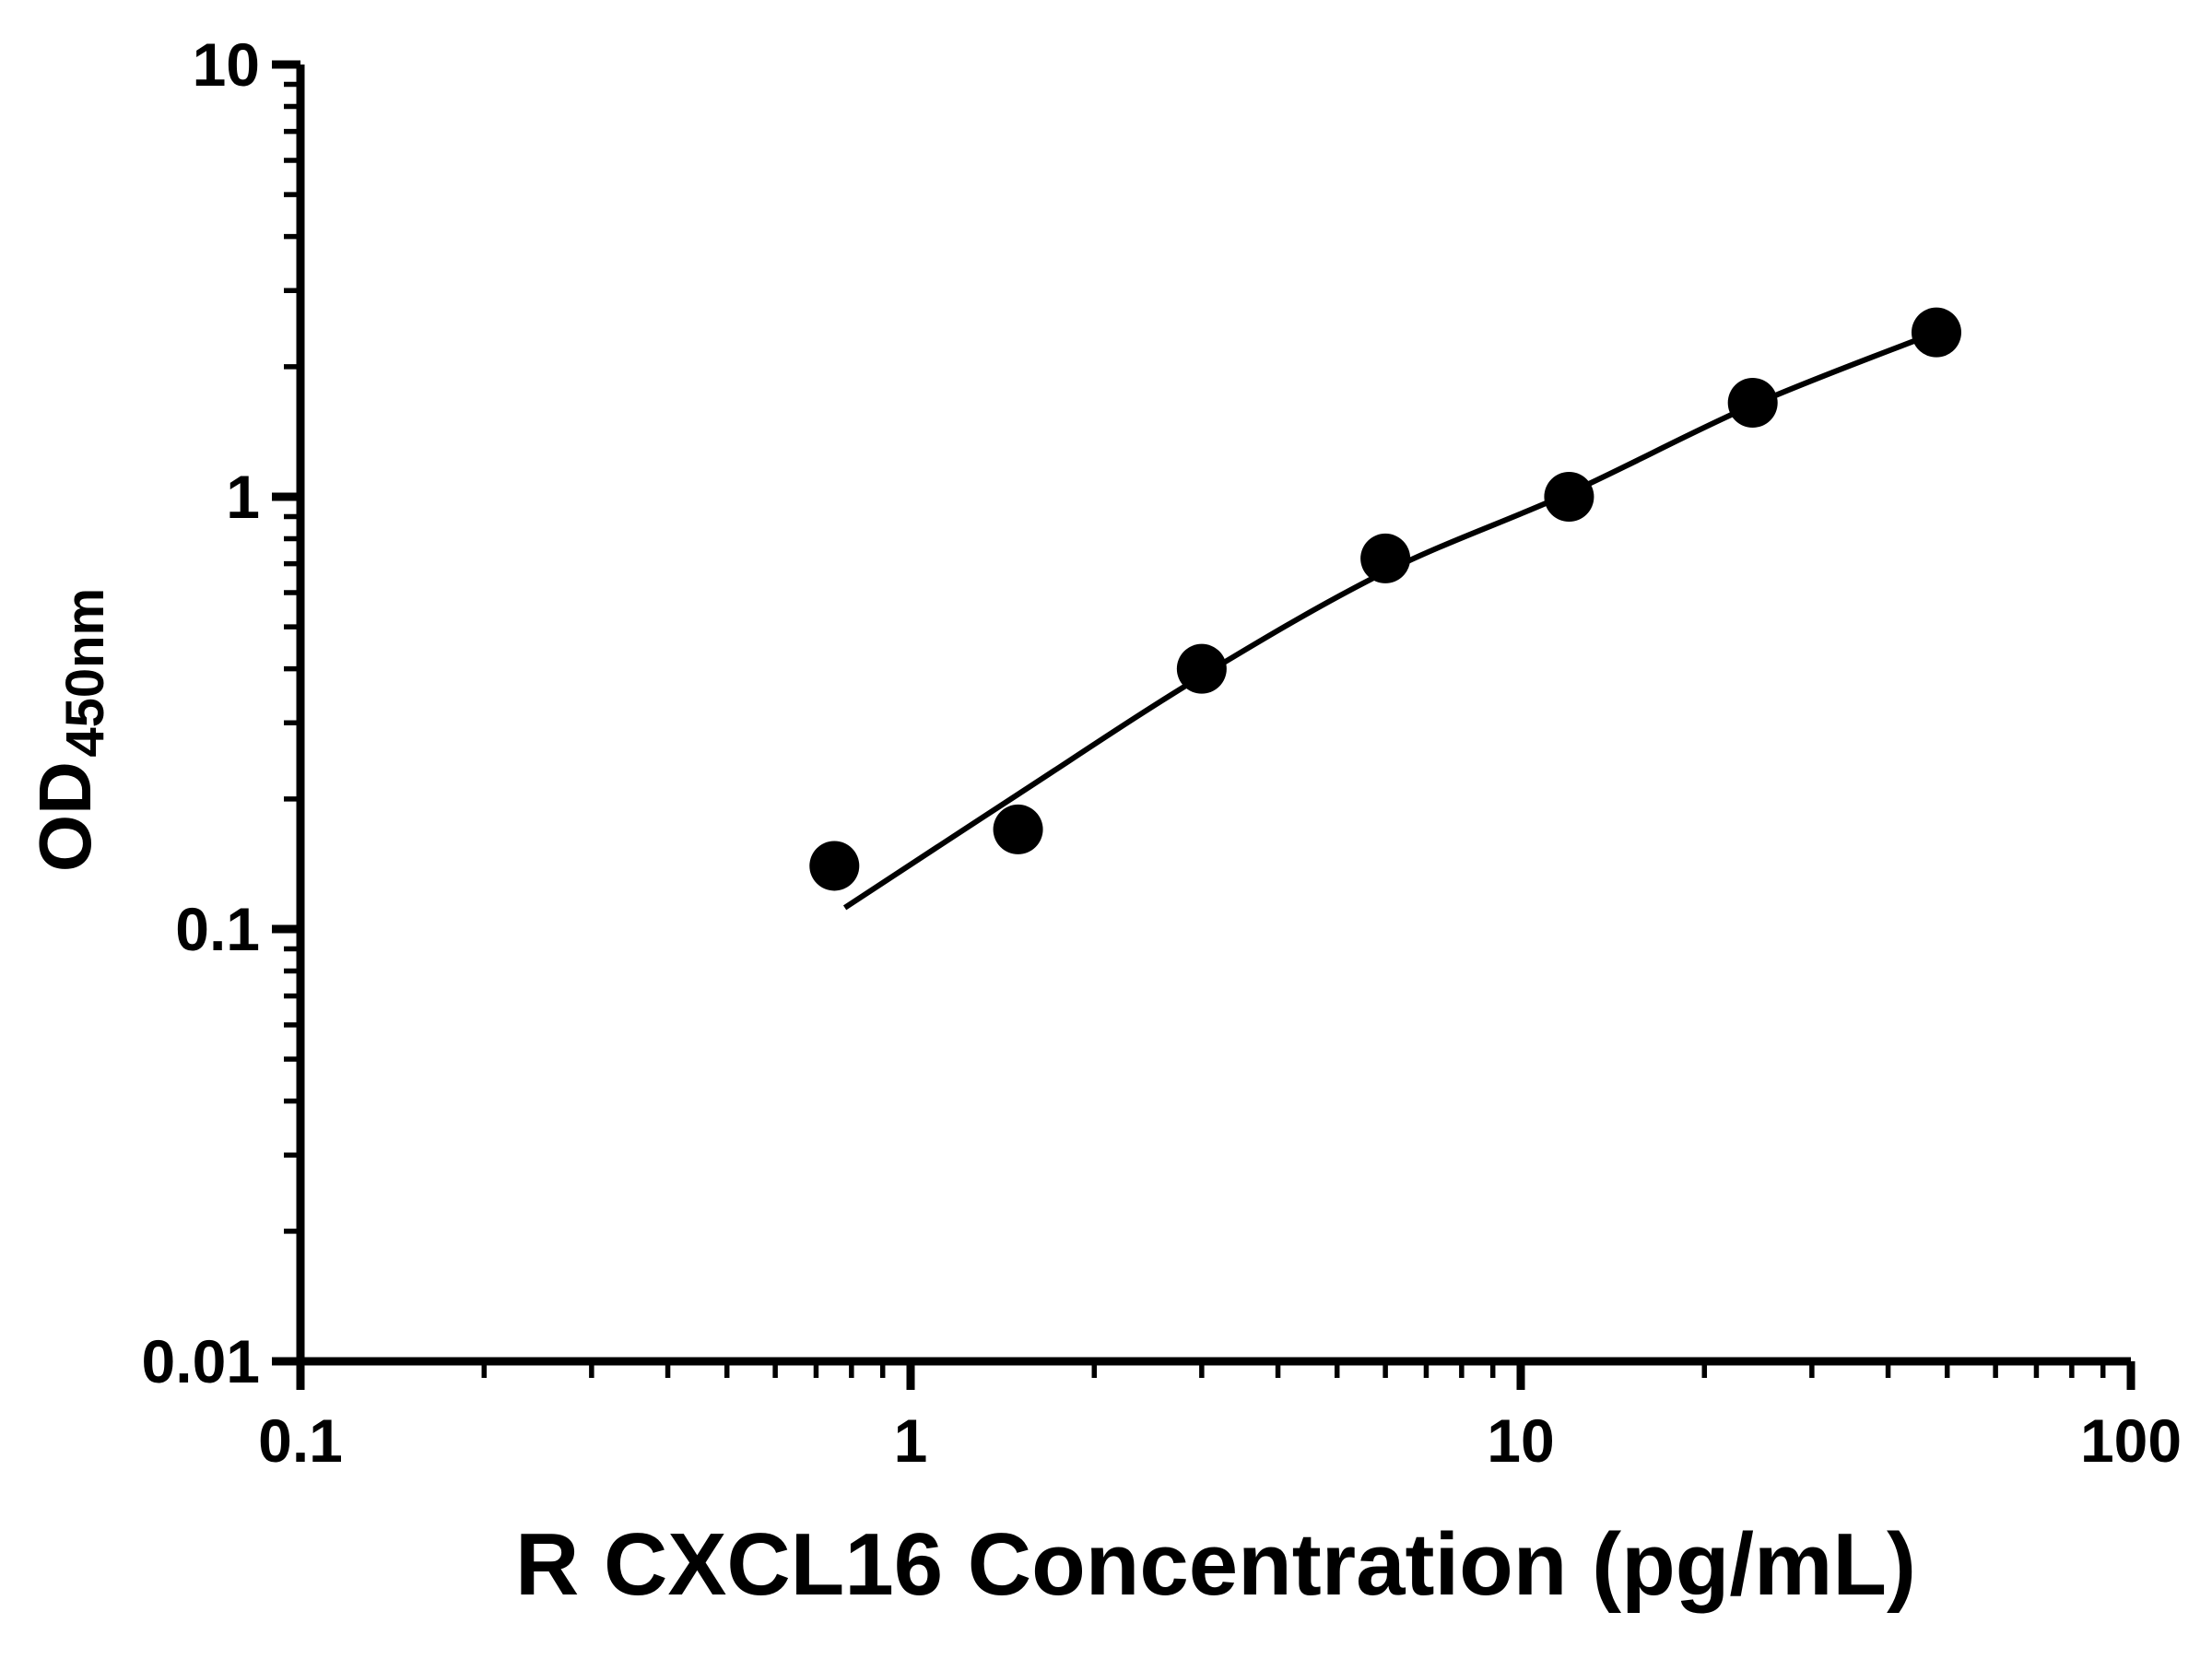 The image size is (2212, 1659). I want to click on x-axis-title: R CXCL16 Concentration (pg/mL), so click(1215, 1564).